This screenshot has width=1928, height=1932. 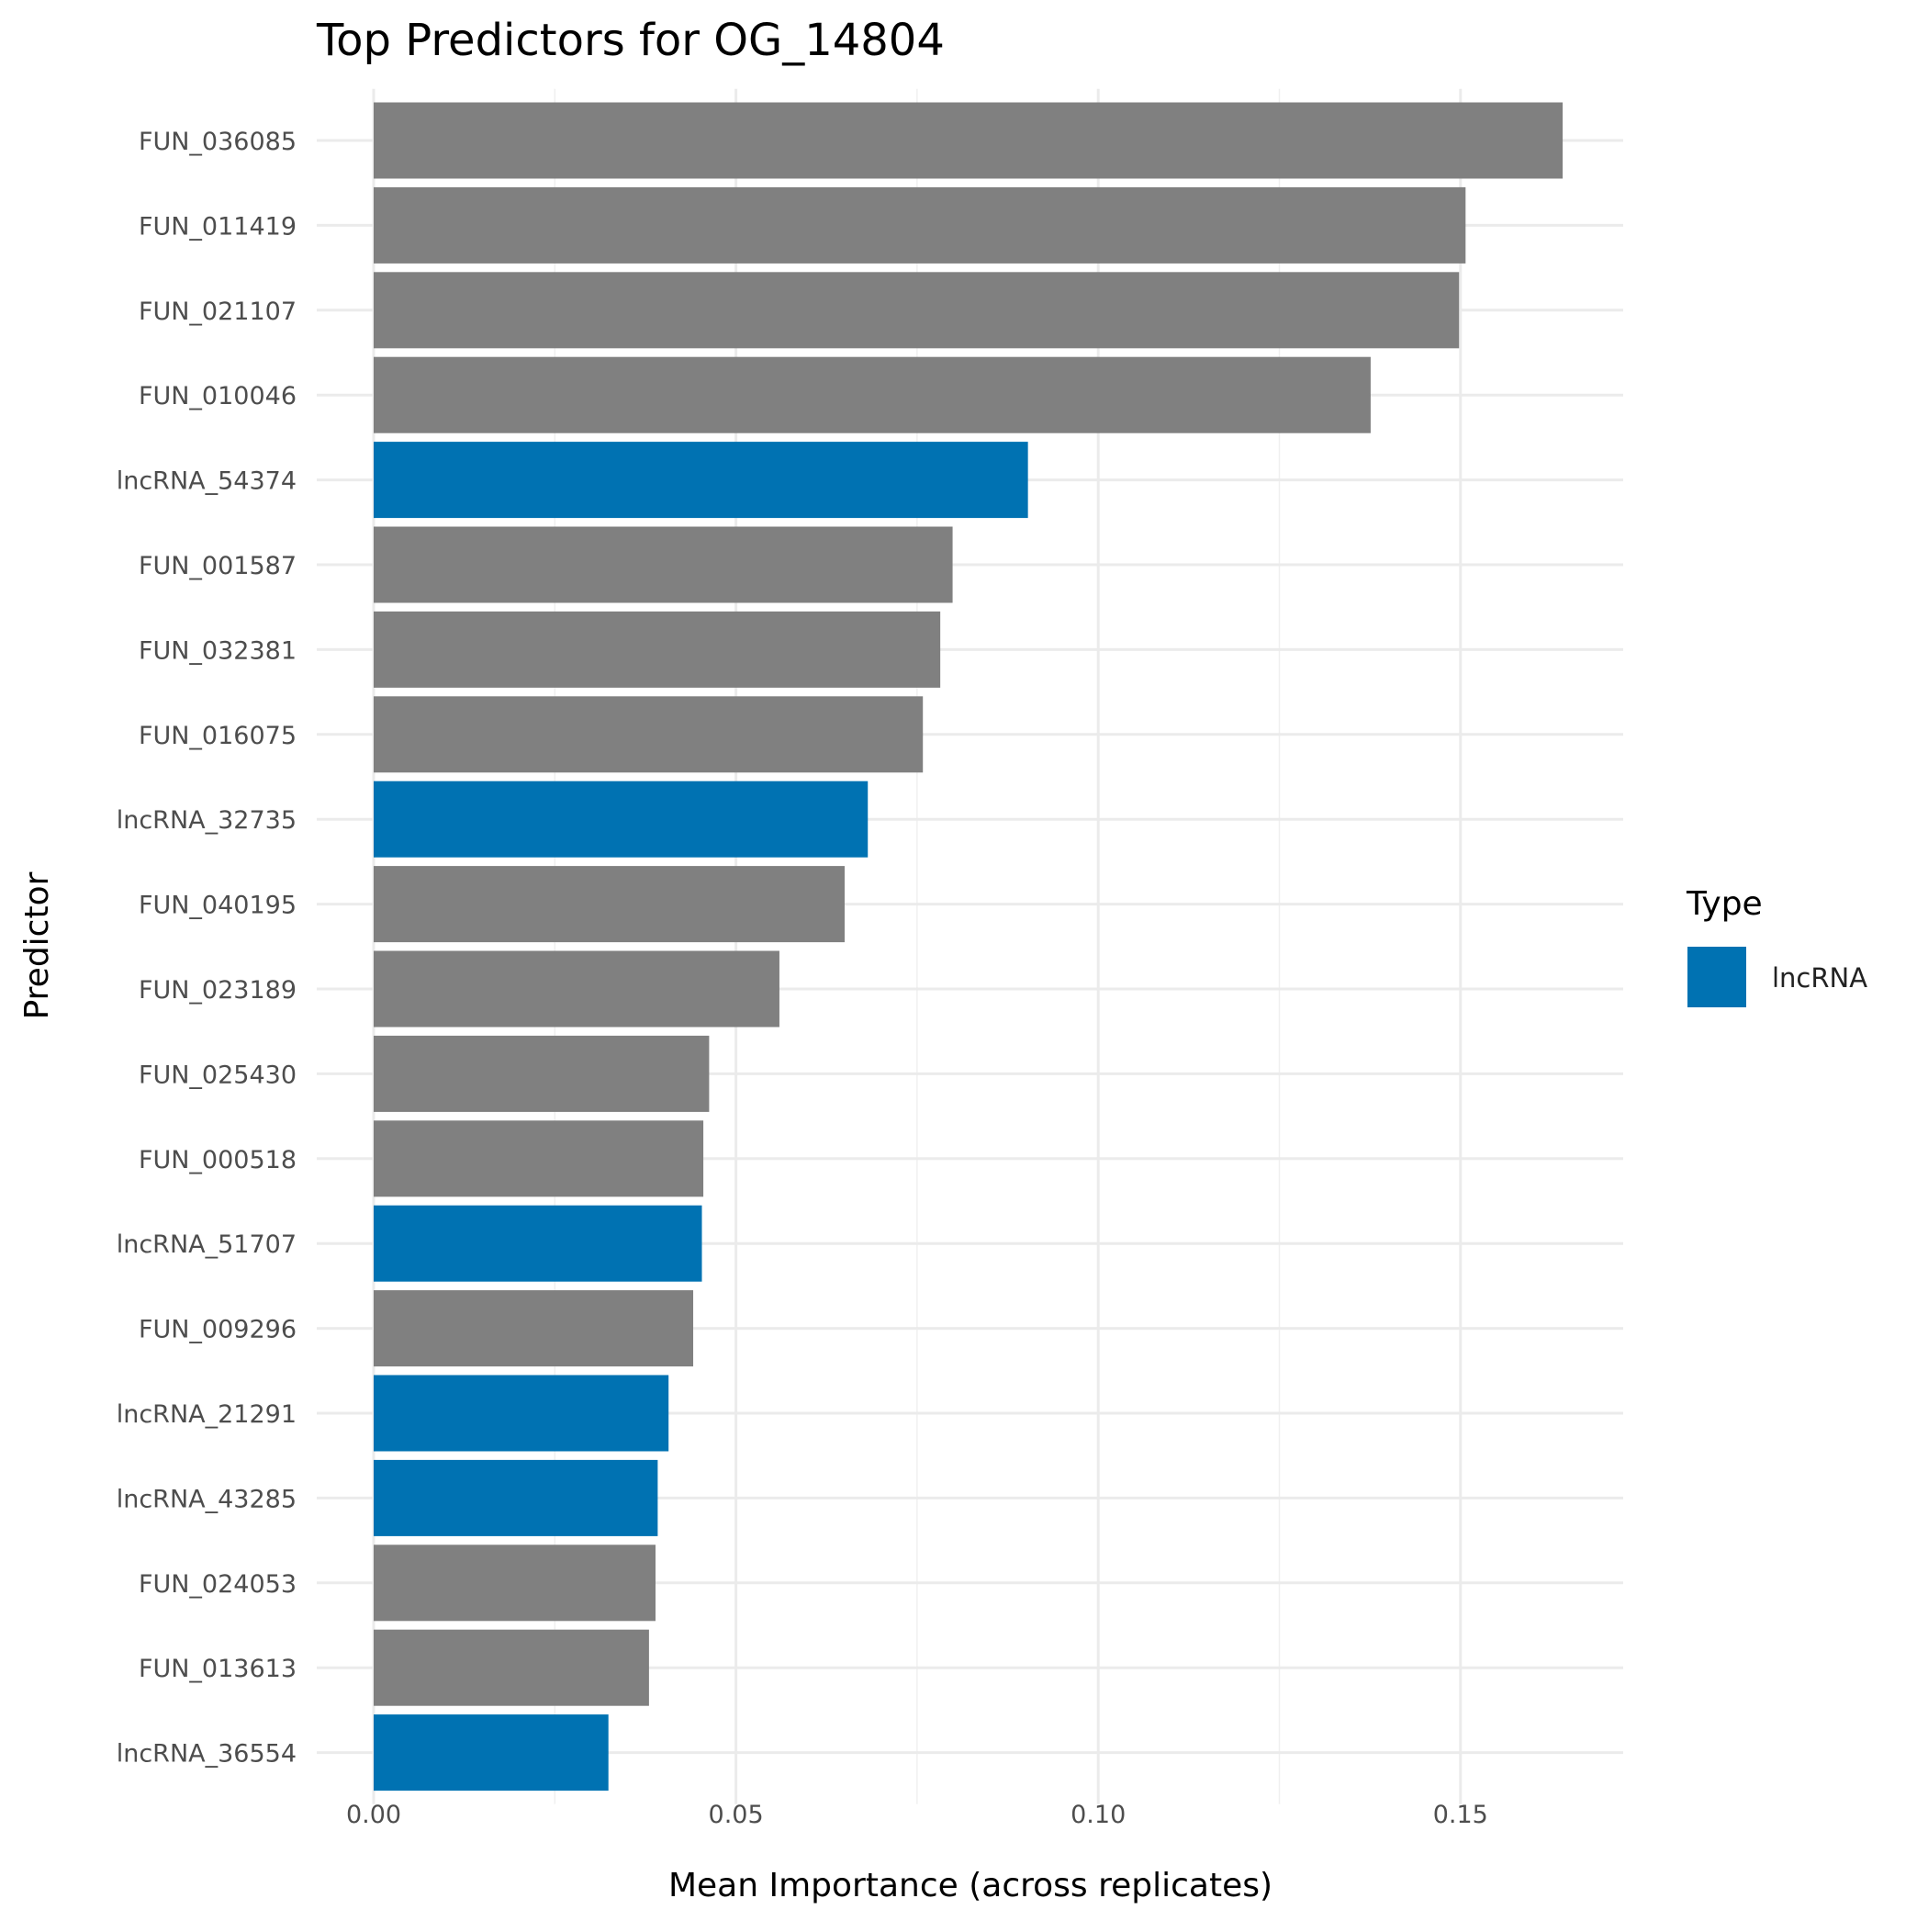 What do you see at coordinates (218, 1584) in the screenshot?
I see `y-tick-label: FUN_024053` at bounding box center [218, 1584].